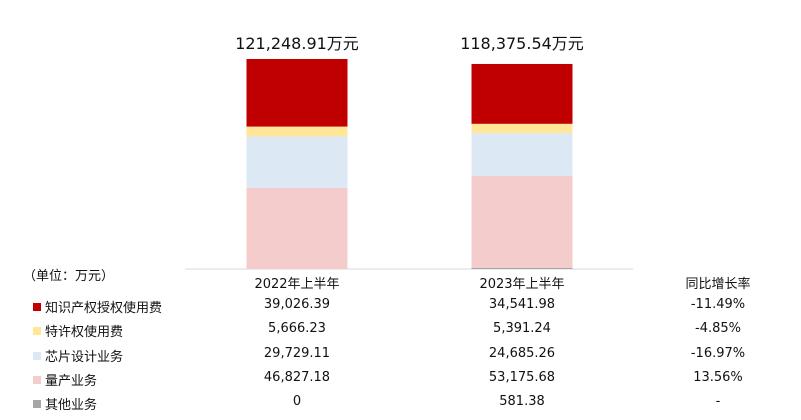  What do you see at coordinates (718, 401) in the screenshot?
I see `growth-value: -` at bounding box center [718, 401].